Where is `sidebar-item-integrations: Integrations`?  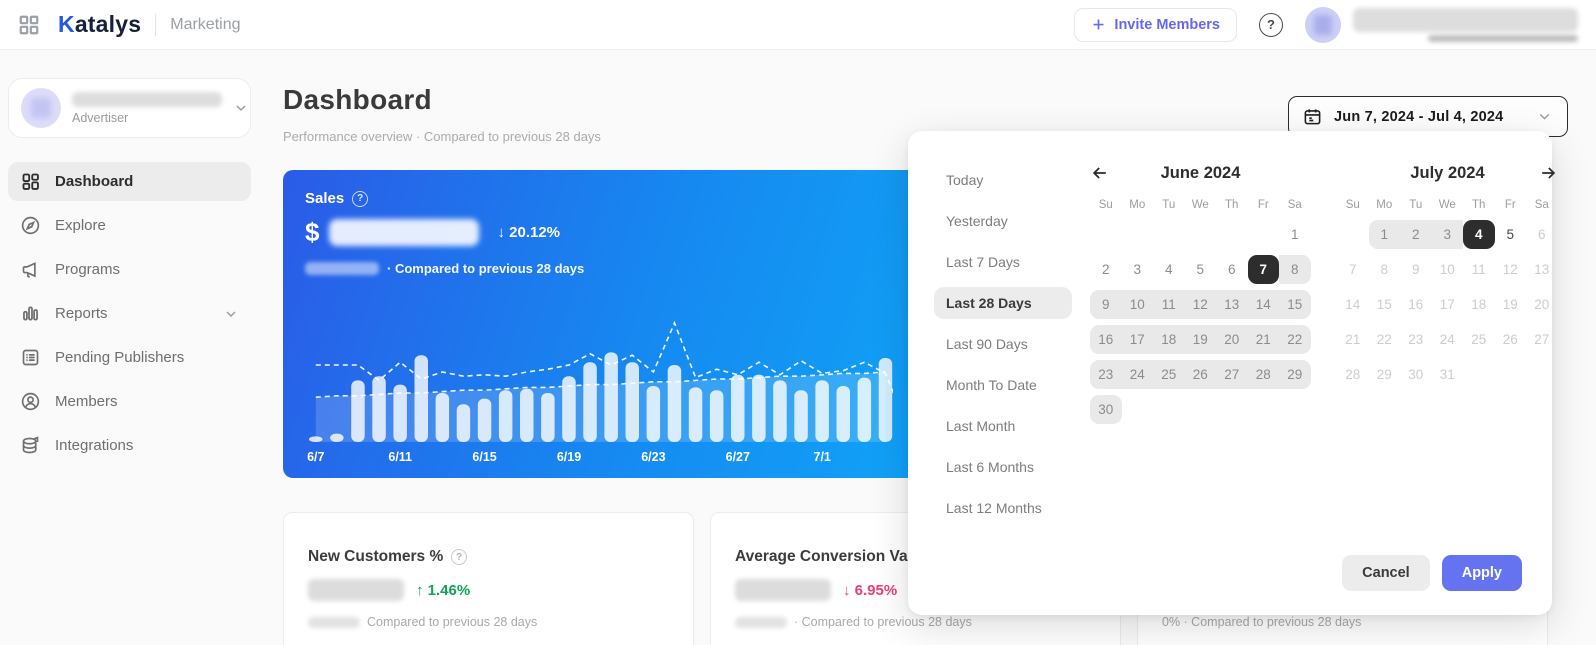
sidebar-item-integrations: Integrations is located at coordinates (129, 445).